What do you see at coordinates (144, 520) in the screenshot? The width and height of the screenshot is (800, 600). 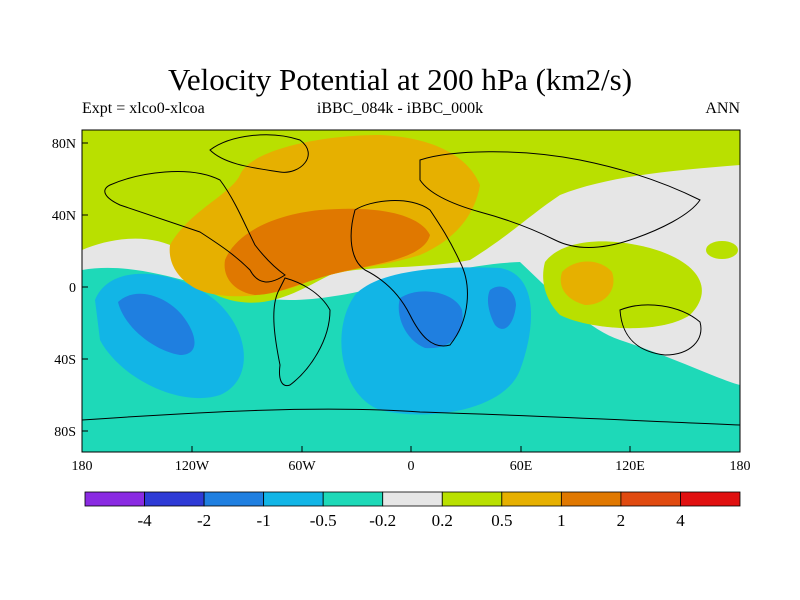 I see `colorbar-label: -4` at bounding box center [144, 520].